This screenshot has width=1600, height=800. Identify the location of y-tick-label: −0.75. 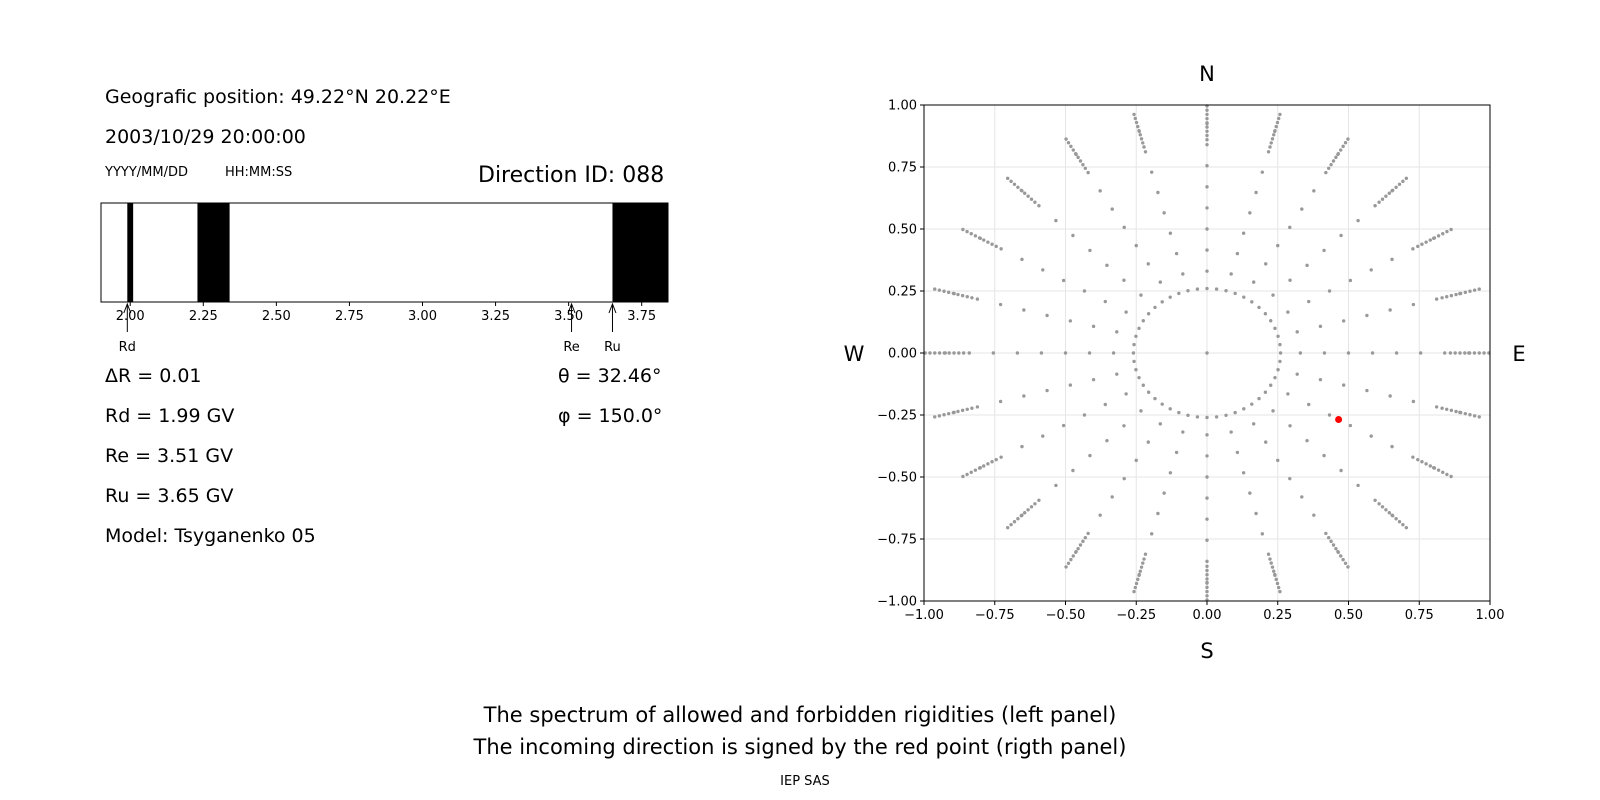
(897, 540).